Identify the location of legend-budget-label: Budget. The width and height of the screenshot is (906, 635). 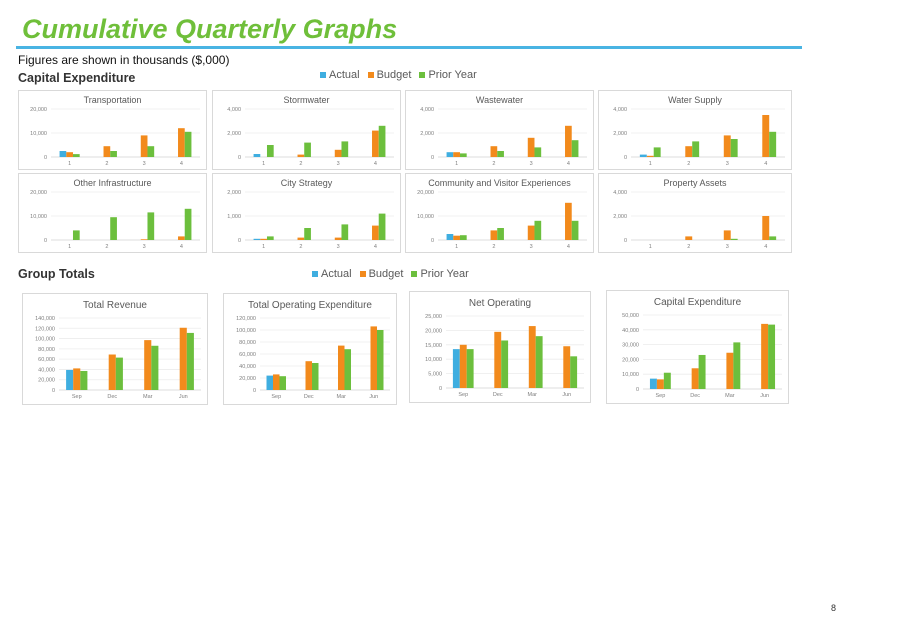
(394, 75).